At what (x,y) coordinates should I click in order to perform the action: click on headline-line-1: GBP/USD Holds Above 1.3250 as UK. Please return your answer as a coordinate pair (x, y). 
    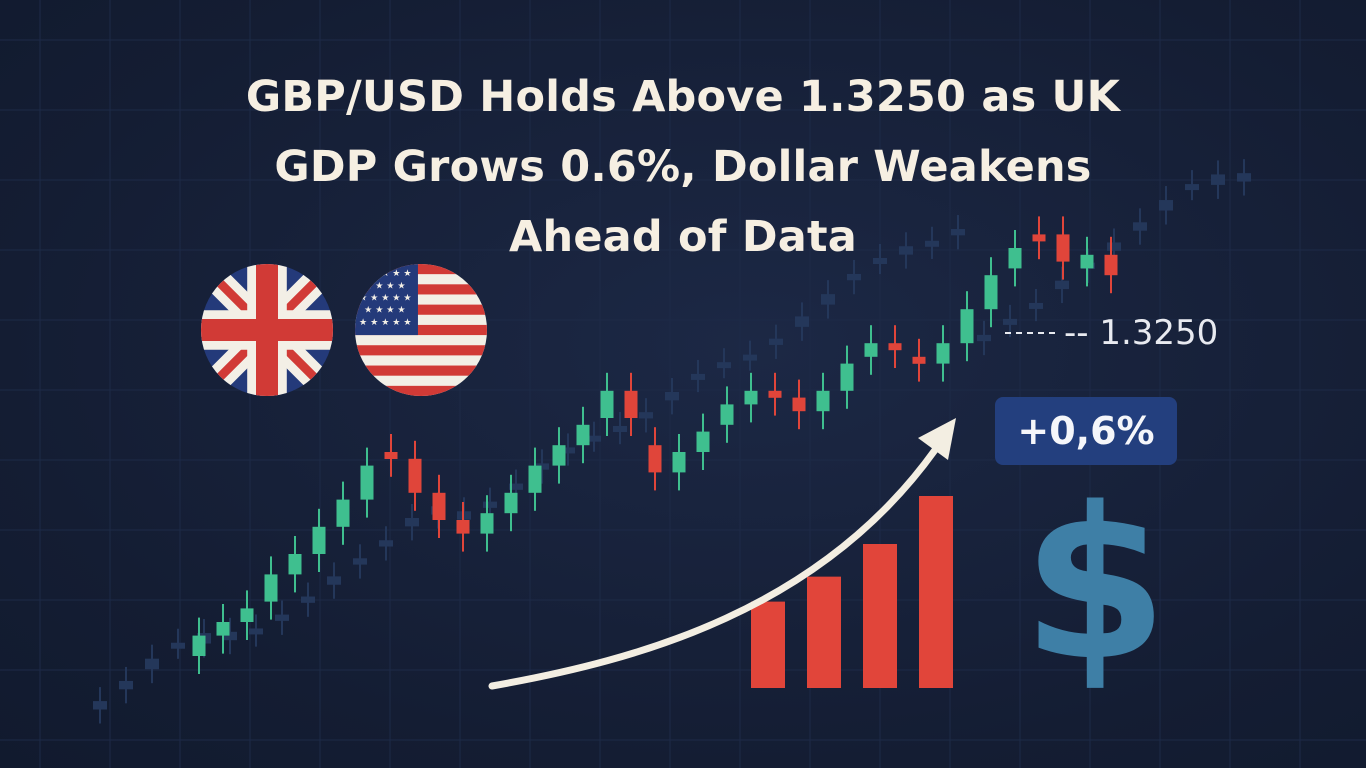
    Looking at the image, I should click on (683, 97).